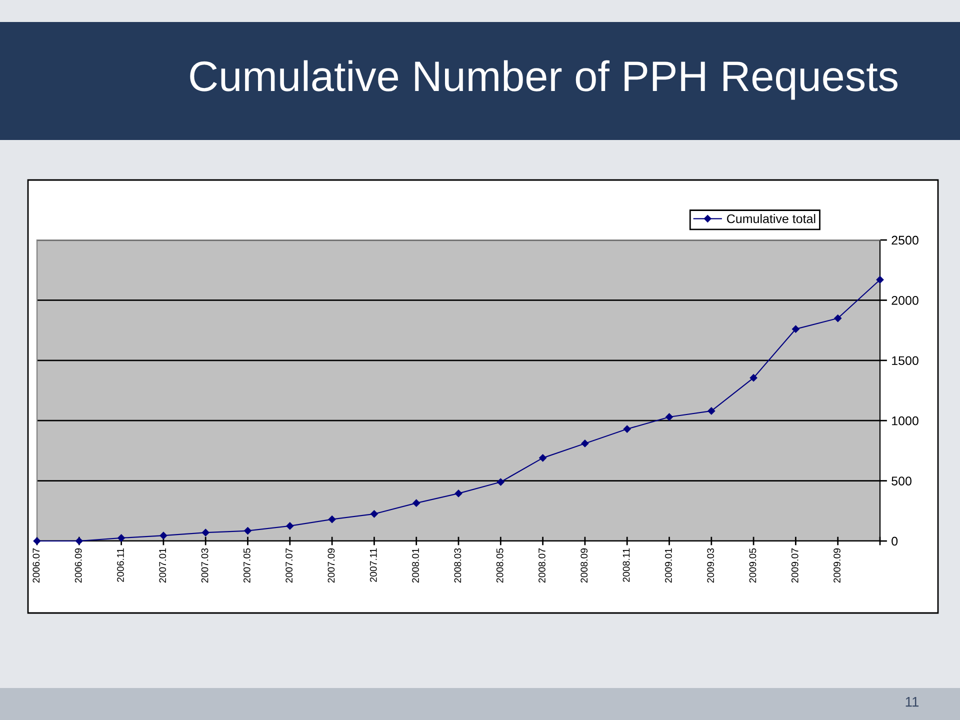 This screenshot has height=720, width=960. I want to click on x-tick-label: 2006.11, so click(120, 565).